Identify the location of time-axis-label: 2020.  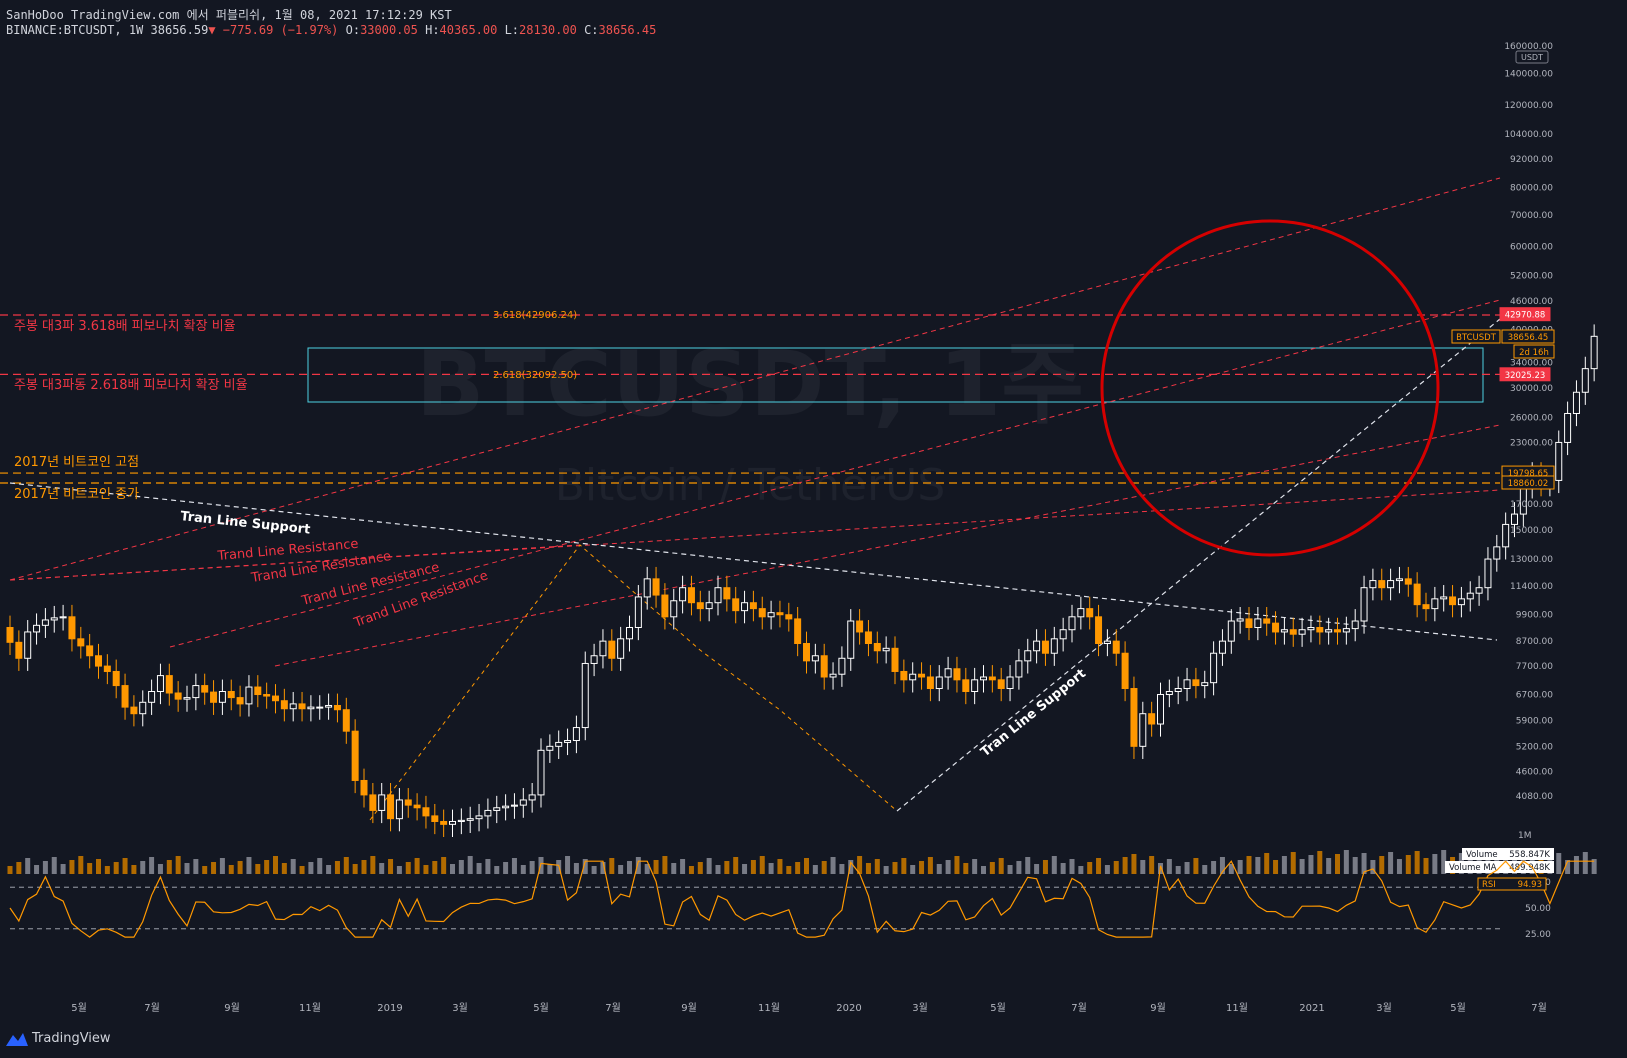
(848, 1008).